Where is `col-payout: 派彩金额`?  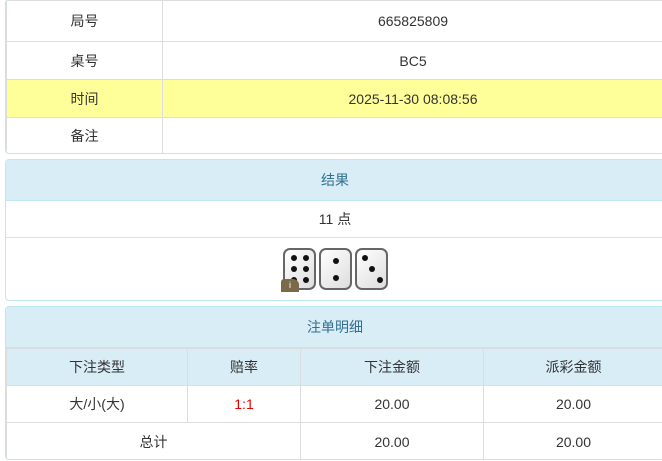
col-payout: 派彩金额 is located at coordinates (572, 367).